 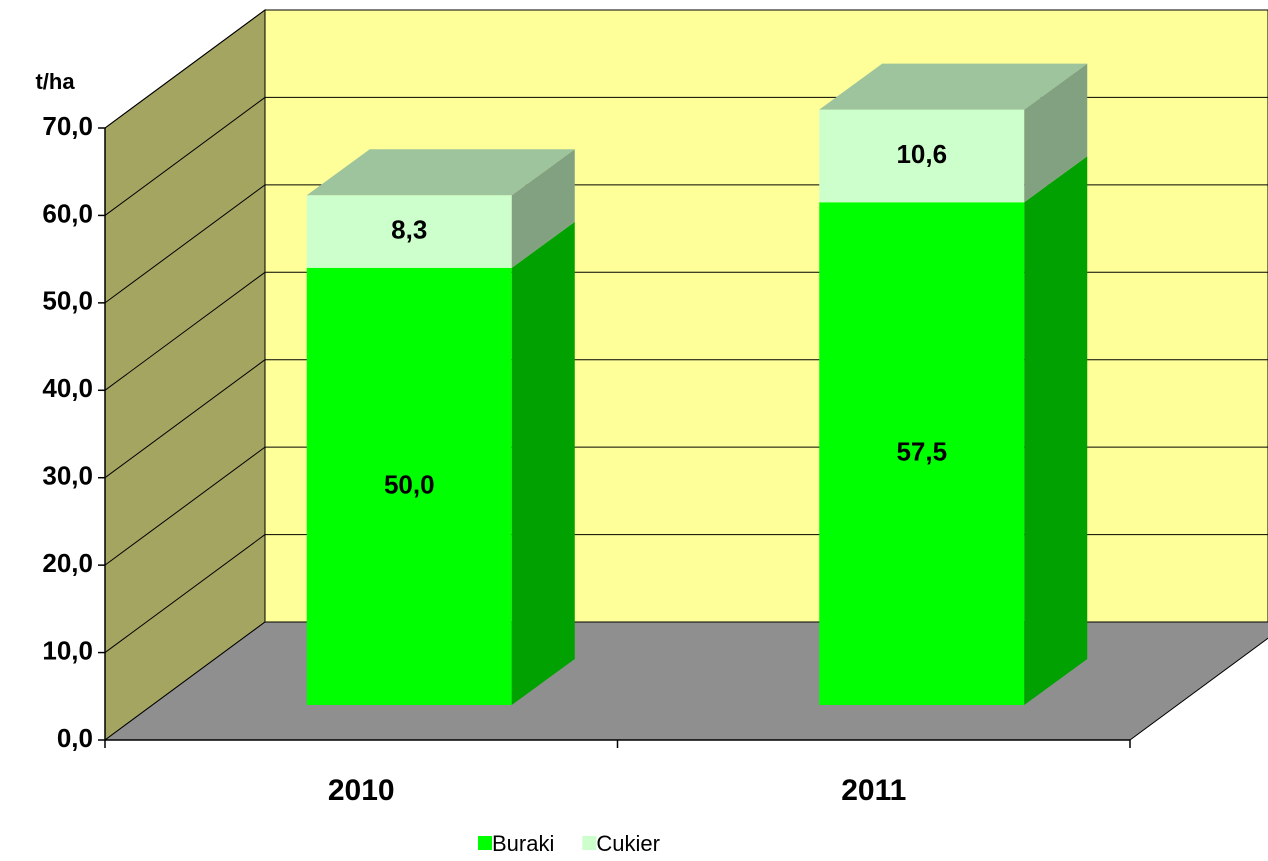 I want to click on floor, so click(x=685, y=681).